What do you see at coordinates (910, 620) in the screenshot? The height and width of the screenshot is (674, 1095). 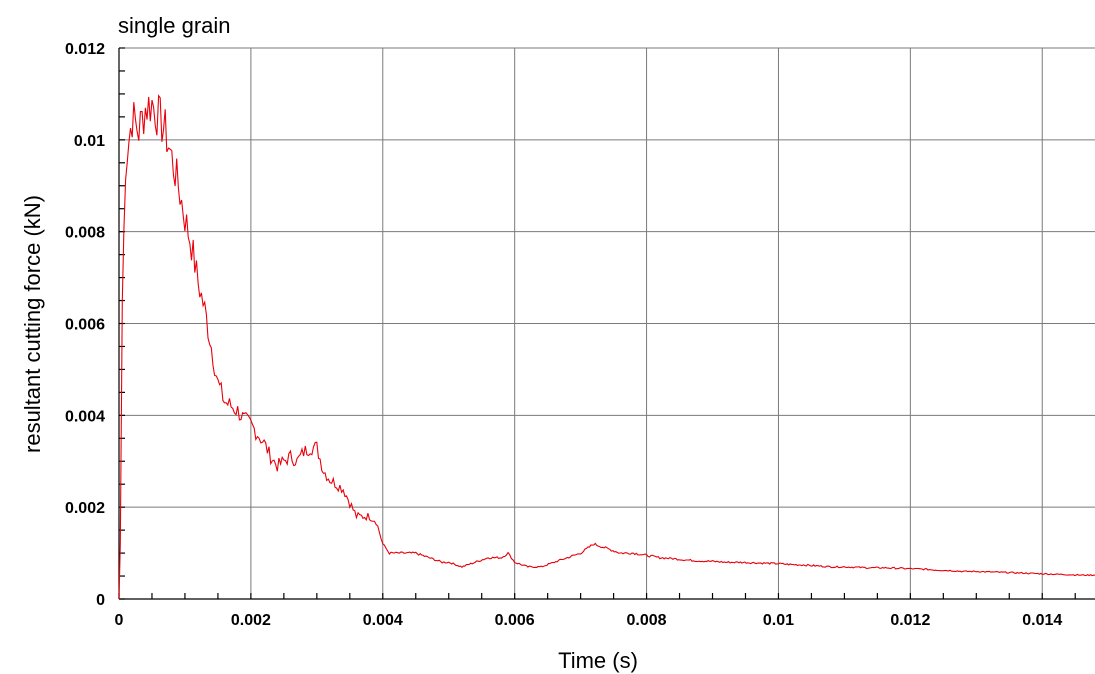 I see `x-tick-label: 0.012` at bounding box center [910, 620].